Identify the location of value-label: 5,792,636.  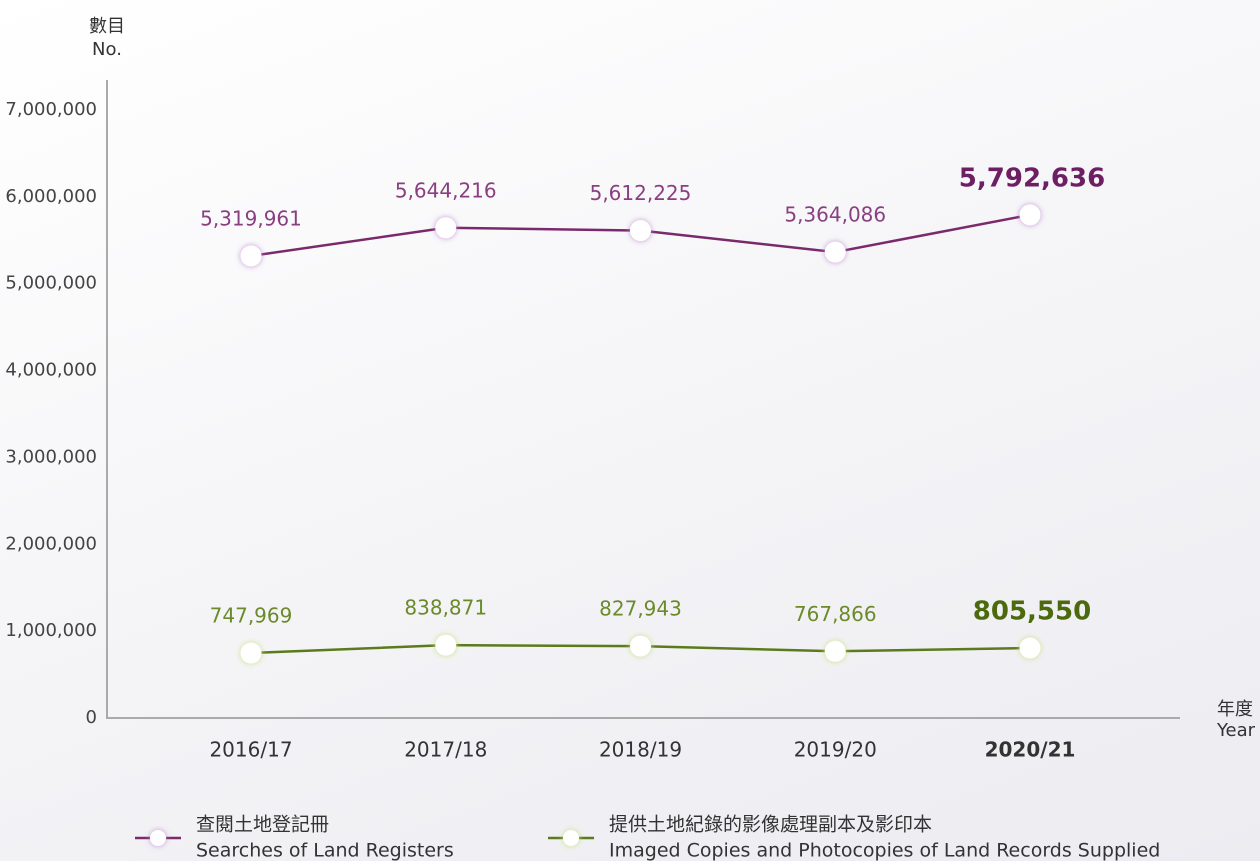
(1032, 178).